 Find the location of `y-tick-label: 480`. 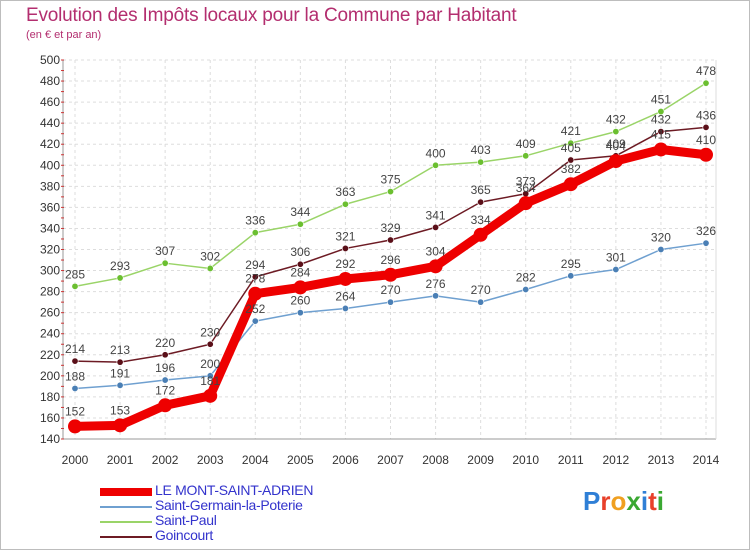

y-tick-label: 480 is located at coordinates (50, 81).